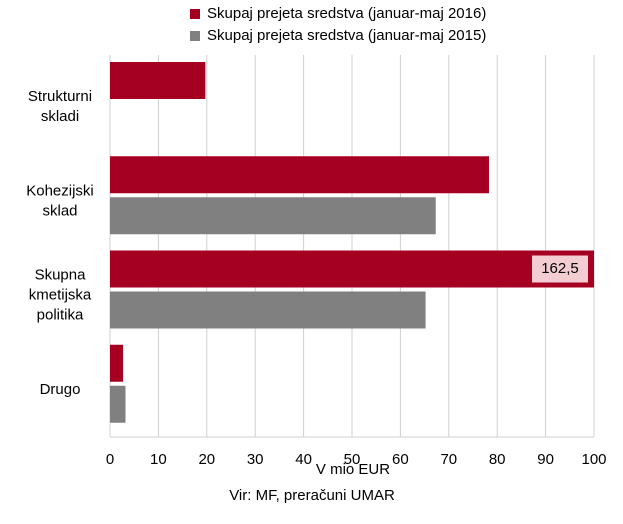  Describe the element at coordinates (255, 459) in the screenshot. I see `x-tick-label: 30` at that location.